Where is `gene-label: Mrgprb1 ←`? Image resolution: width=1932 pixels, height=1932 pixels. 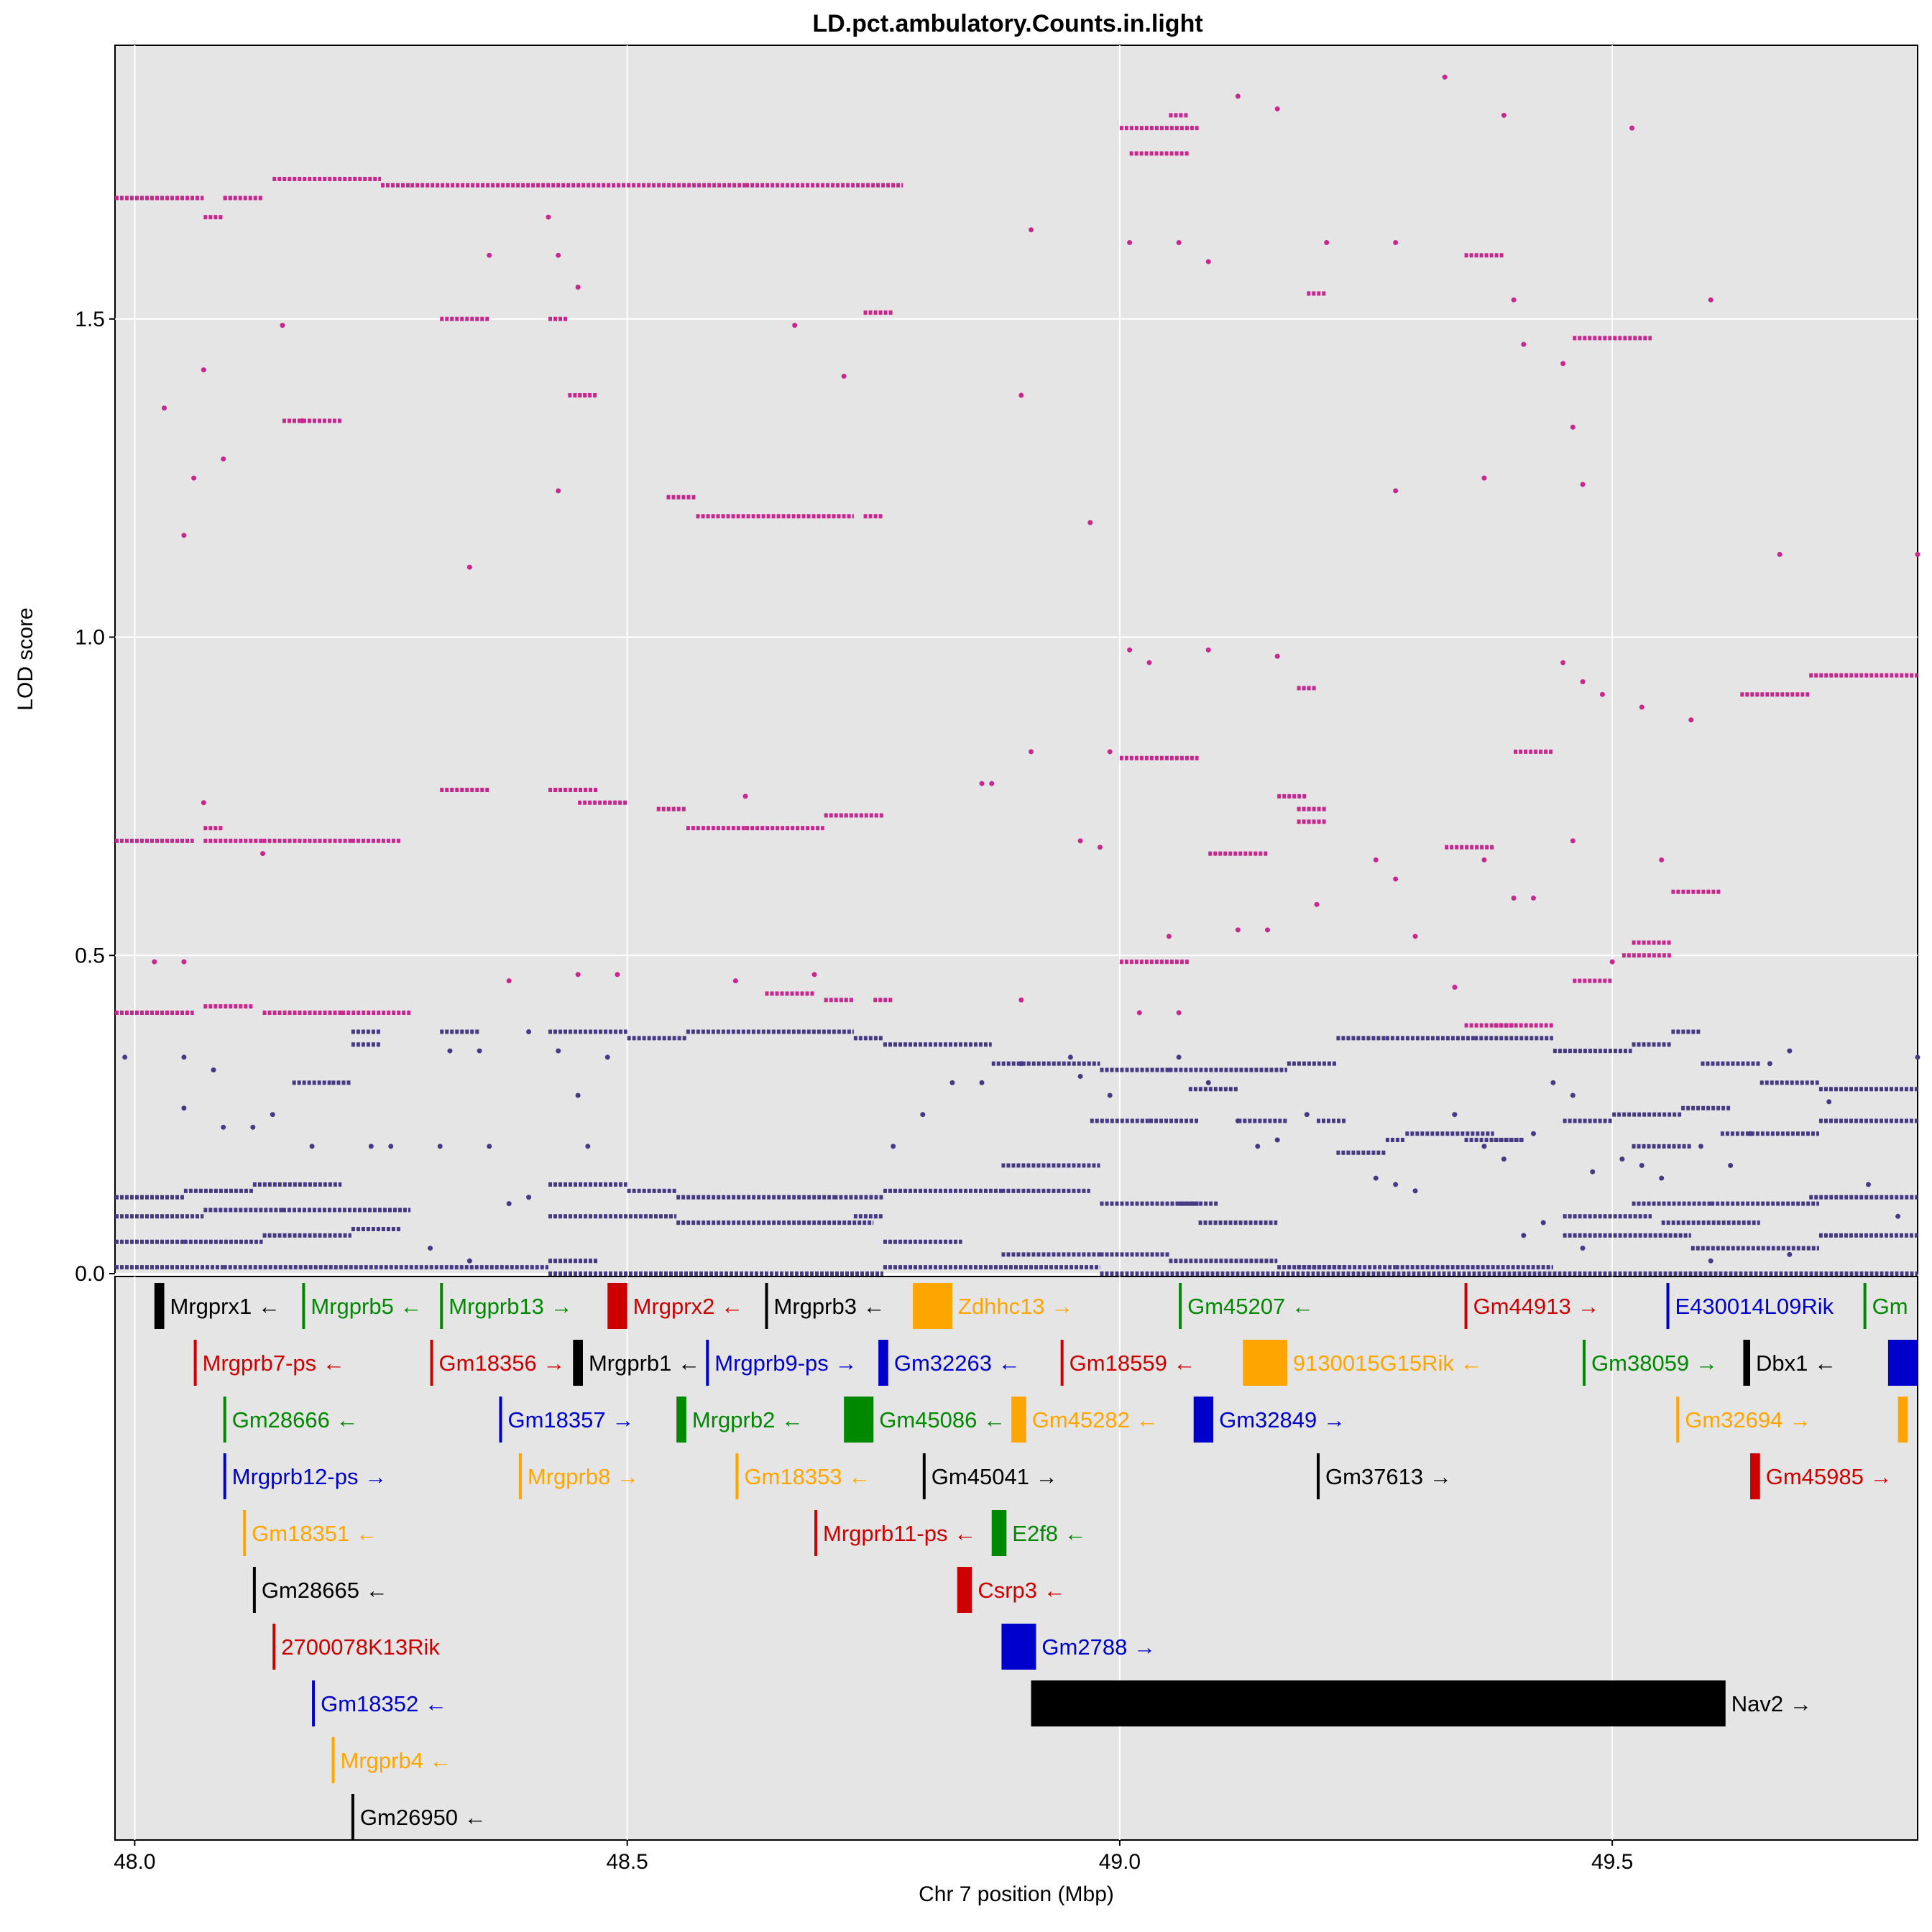
gene-label: Mrgprb1 ← is located at coordinates (644, 1363).